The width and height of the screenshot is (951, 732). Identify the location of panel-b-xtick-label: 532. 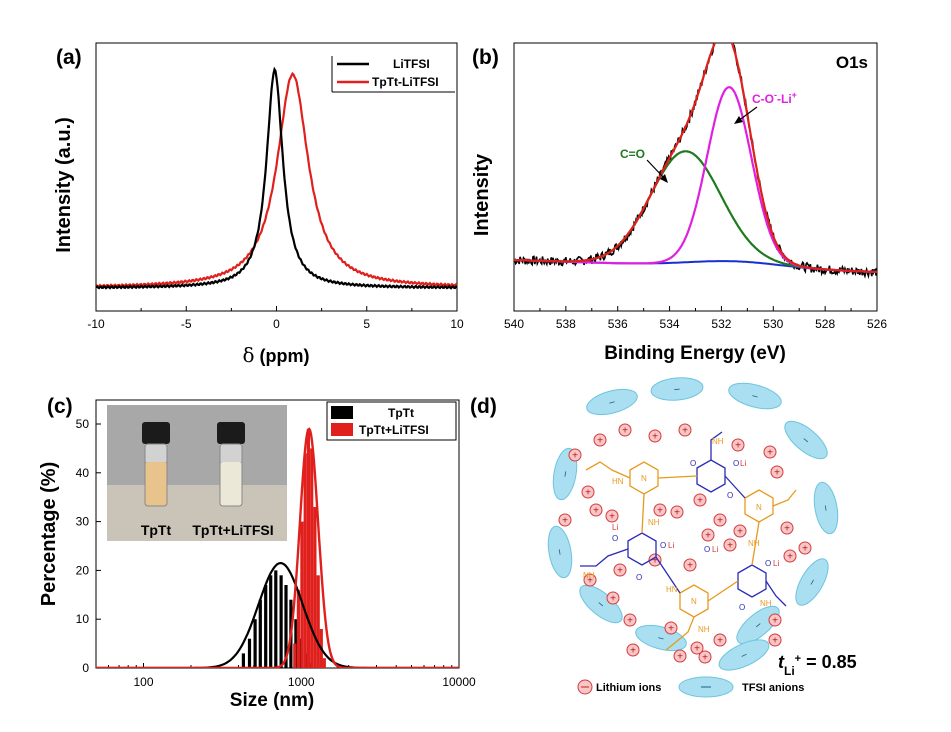
(721, 324).